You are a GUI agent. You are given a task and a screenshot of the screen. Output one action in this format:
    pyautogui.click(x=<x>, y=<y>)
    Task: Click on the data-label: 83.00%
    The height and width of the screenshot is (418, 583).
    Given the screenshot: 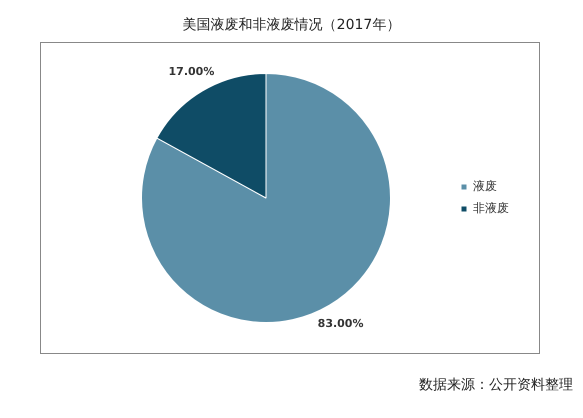 What is the action you would take?
    pyautogui.click(x=341, y=323)
    